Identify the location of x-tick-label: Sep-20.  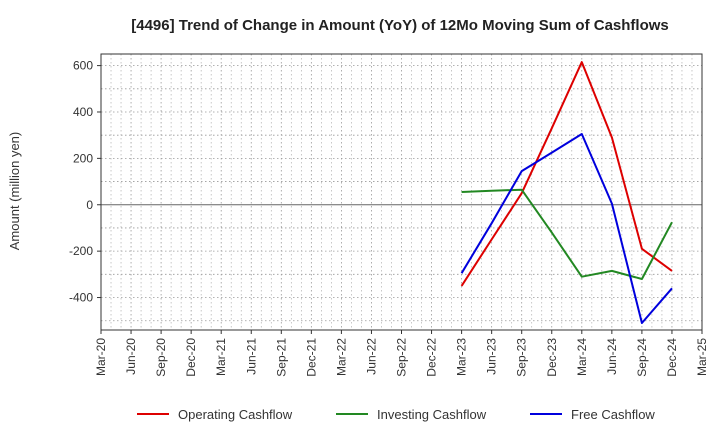
(161, 357).